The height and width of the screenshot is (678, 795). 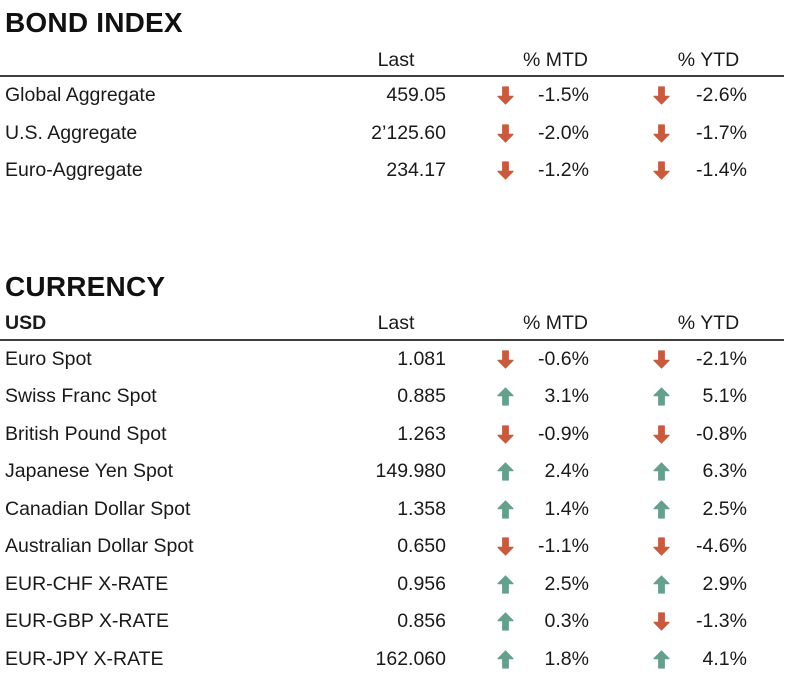 I want to click on last-value: 0.956, so click(x=396, y=584).